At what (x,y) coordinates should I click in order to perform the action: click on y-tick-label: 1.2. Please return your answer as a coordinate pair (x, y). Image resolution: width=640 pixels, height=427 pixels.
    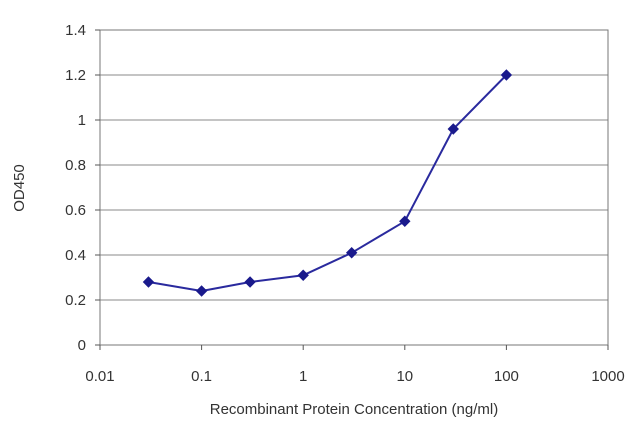
    Looking at the image, I should click on (75, 75).